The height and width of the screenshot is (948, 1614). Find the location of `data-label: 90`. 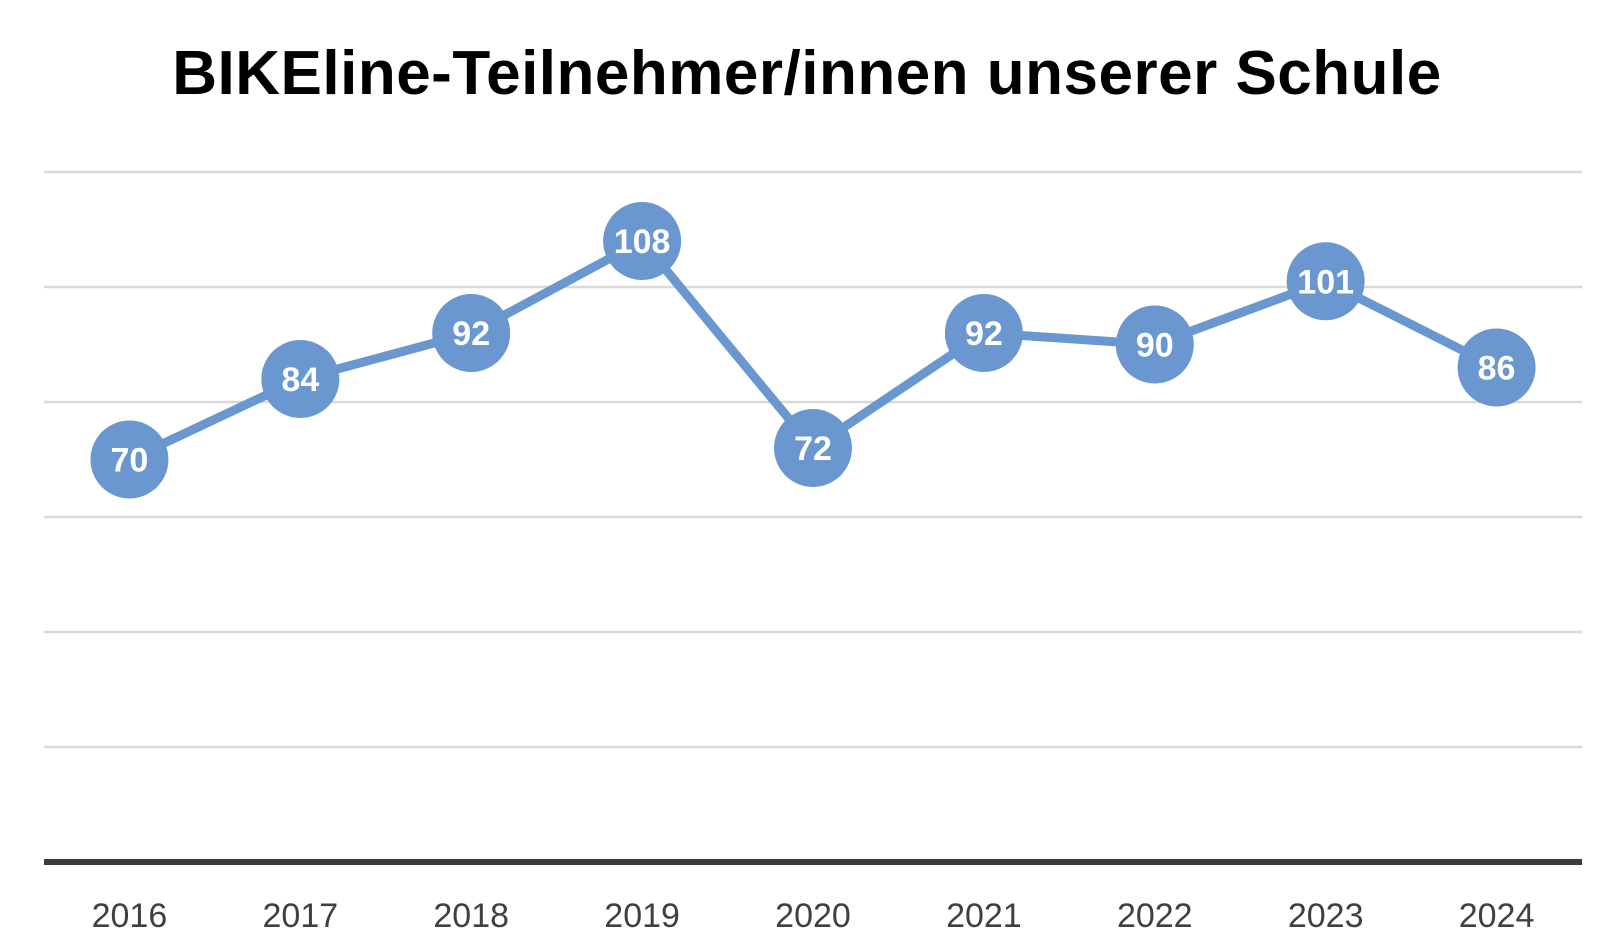

data-label: 90 is located at coordinates (1155, 346).